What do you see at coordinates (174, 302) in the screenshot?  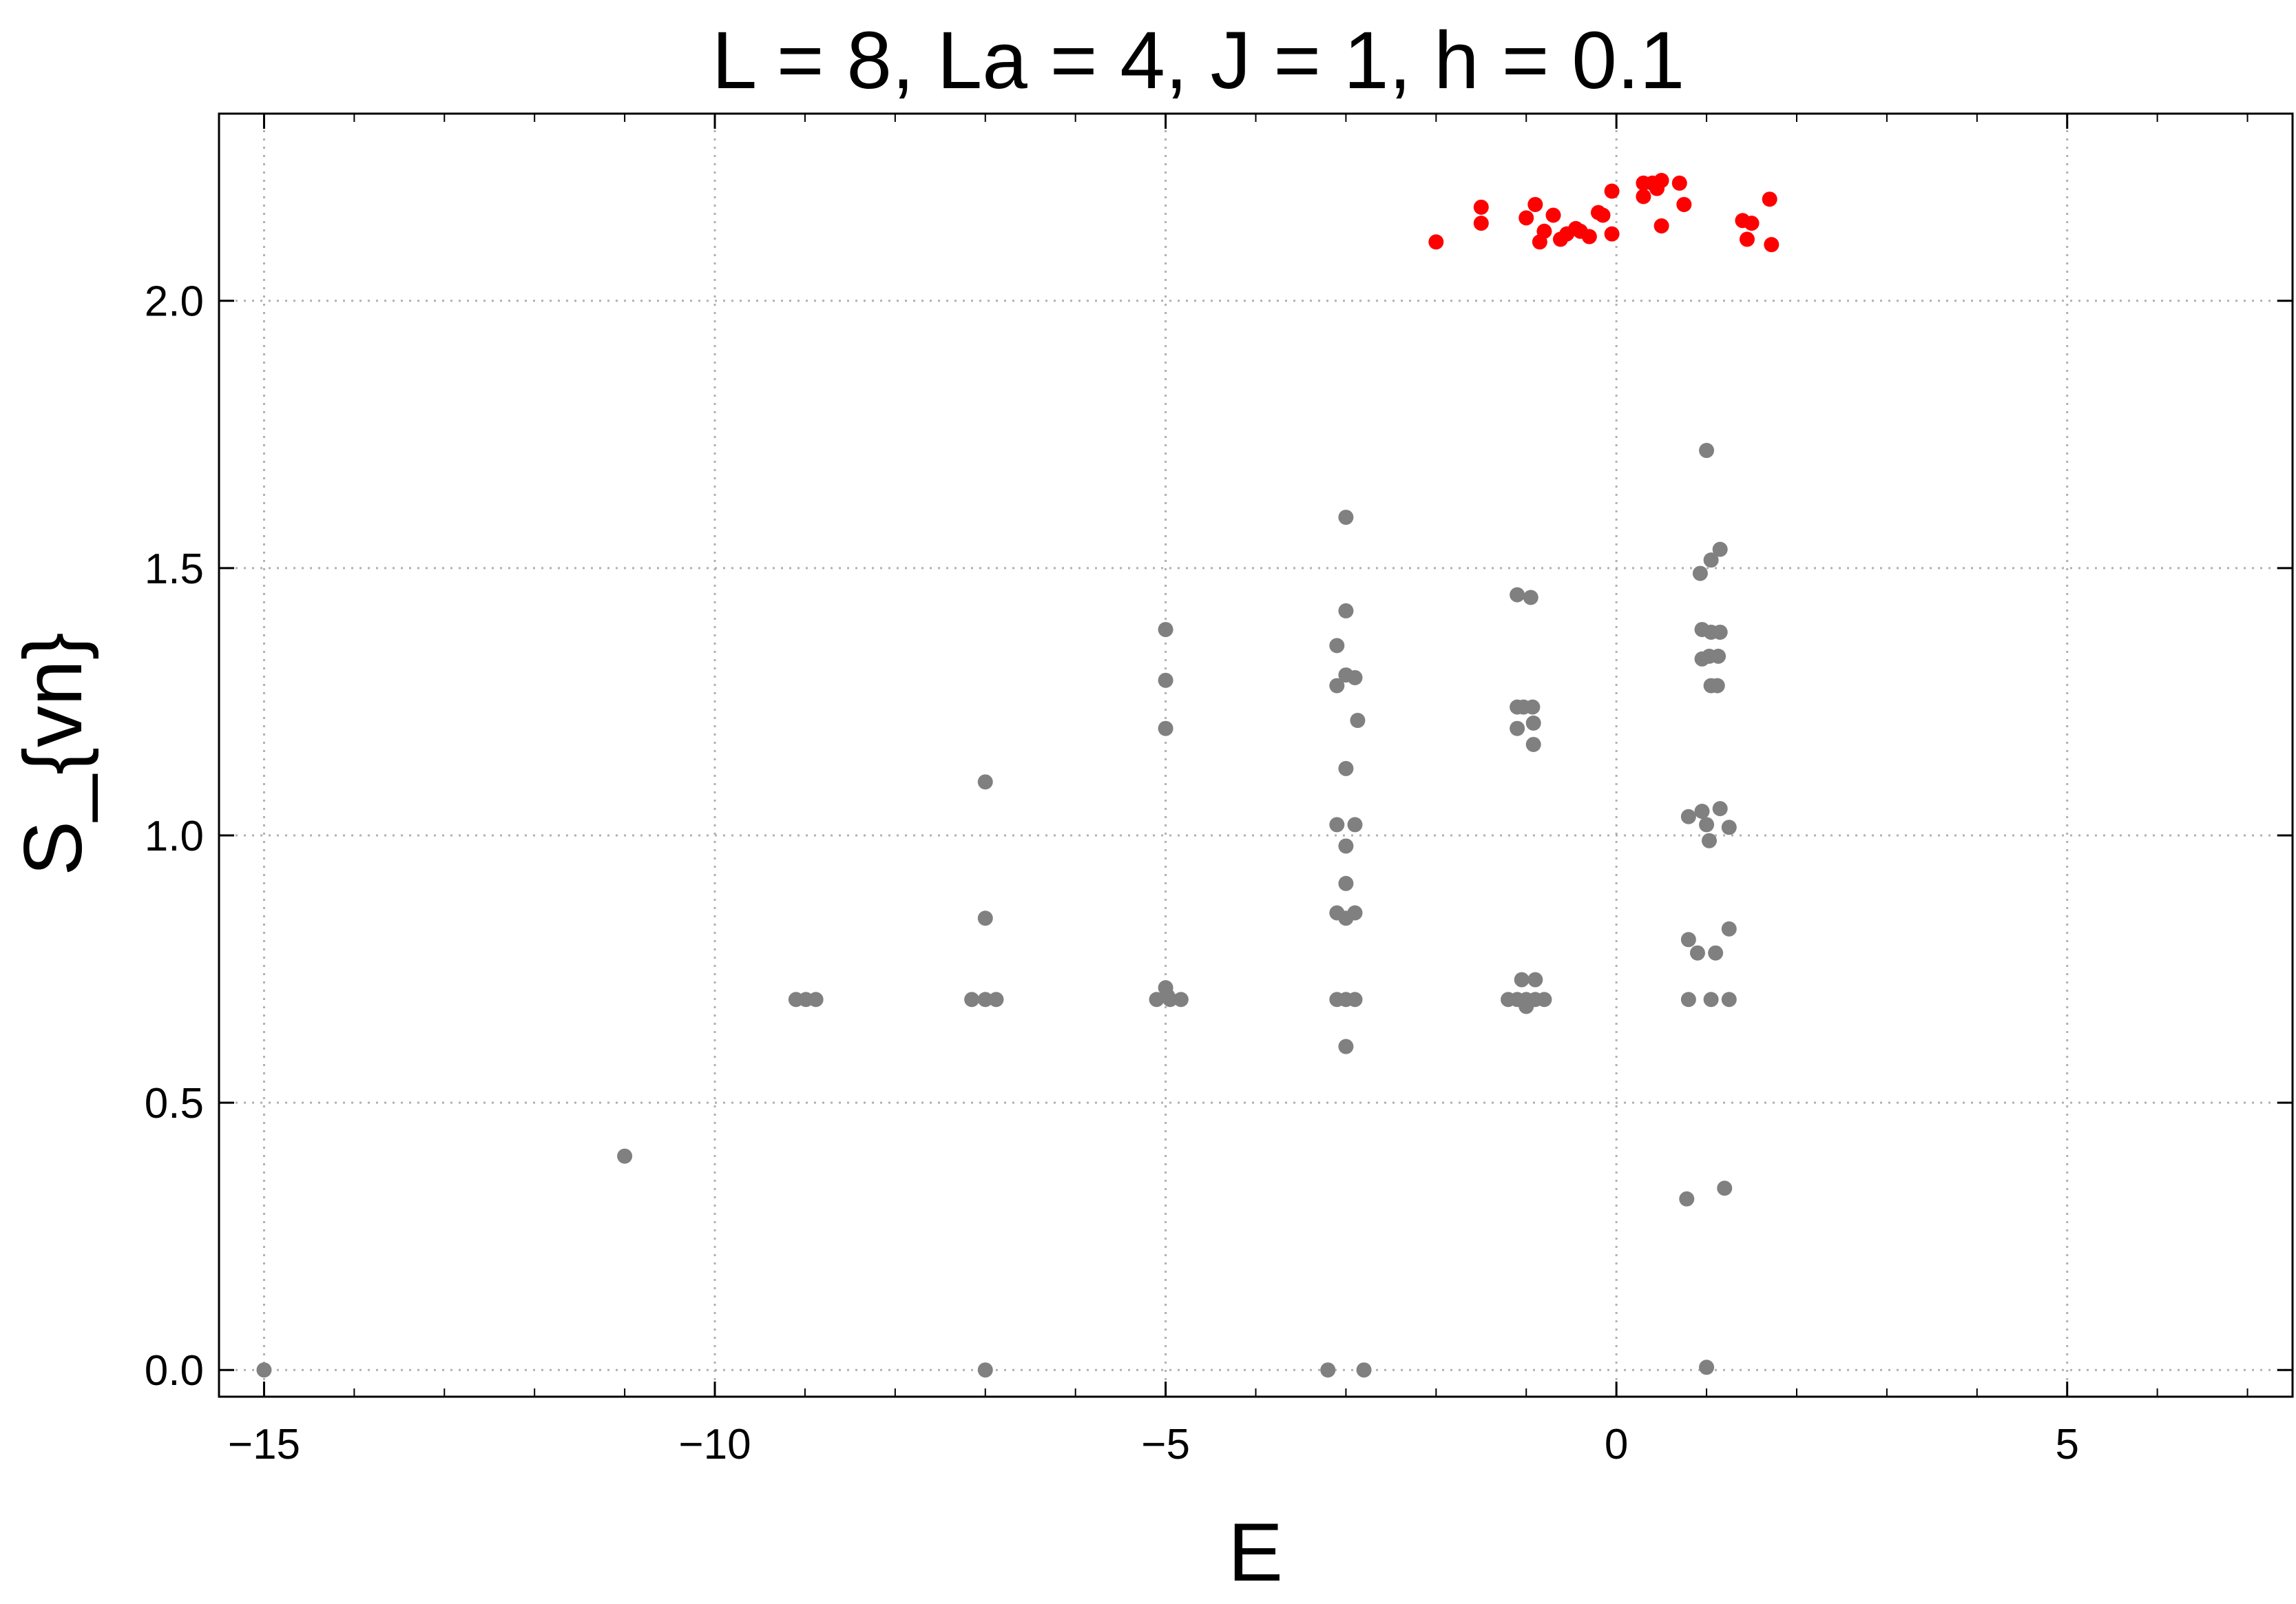 I see `y-tick-label: 2.0` at bounding box center [174, 302].